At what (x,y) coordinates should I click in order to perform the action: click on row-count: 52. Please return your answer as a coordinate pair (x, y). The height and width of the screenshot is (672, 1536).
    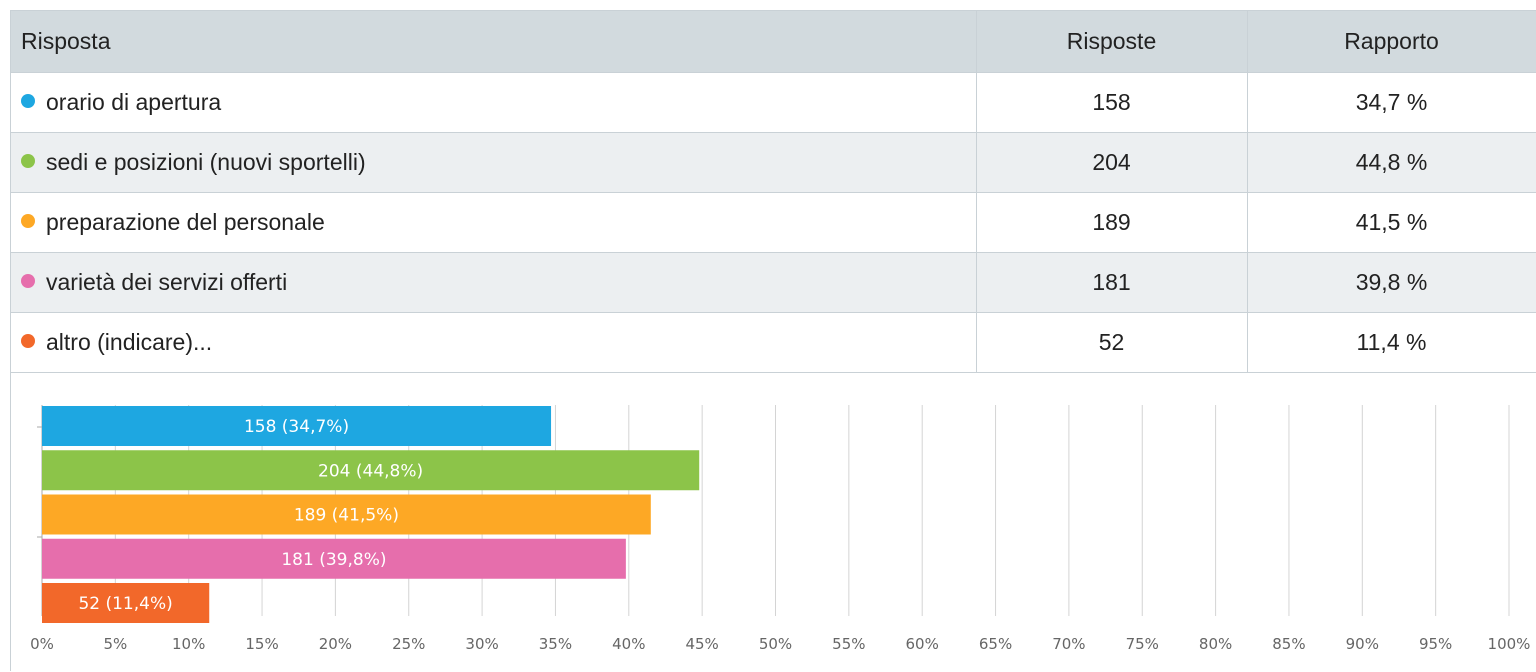
    Looking at the image, I should click on (1112, 342).